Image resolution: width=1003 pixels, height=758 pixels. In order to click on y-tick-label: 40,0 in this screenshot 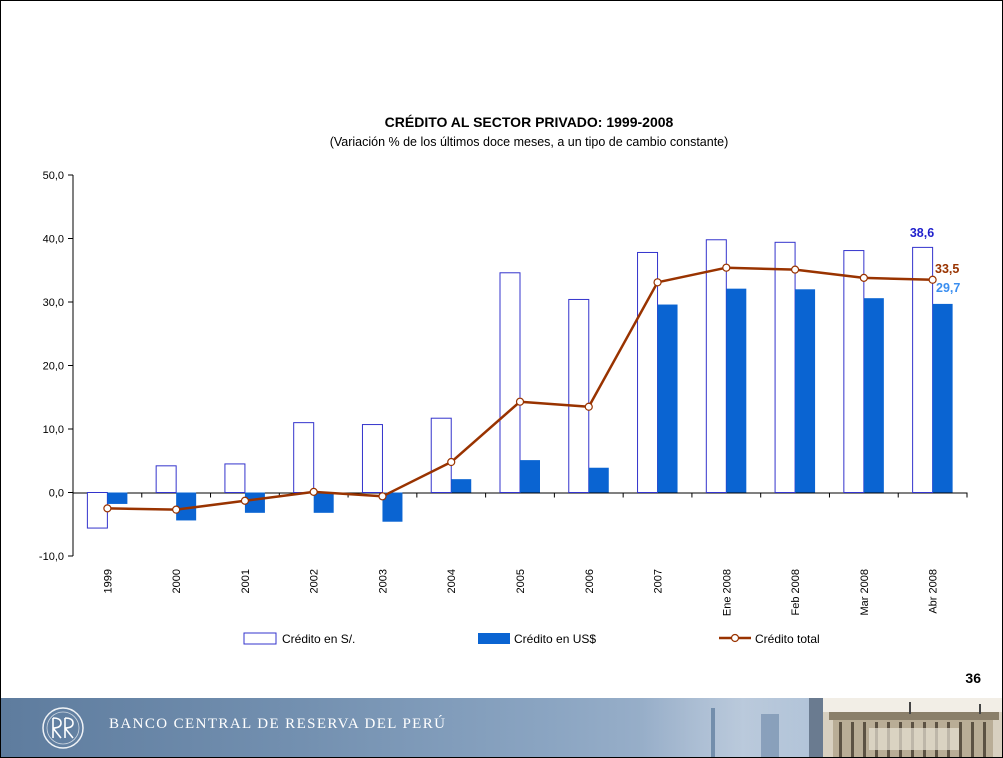, I will do `click(53, 240)`.